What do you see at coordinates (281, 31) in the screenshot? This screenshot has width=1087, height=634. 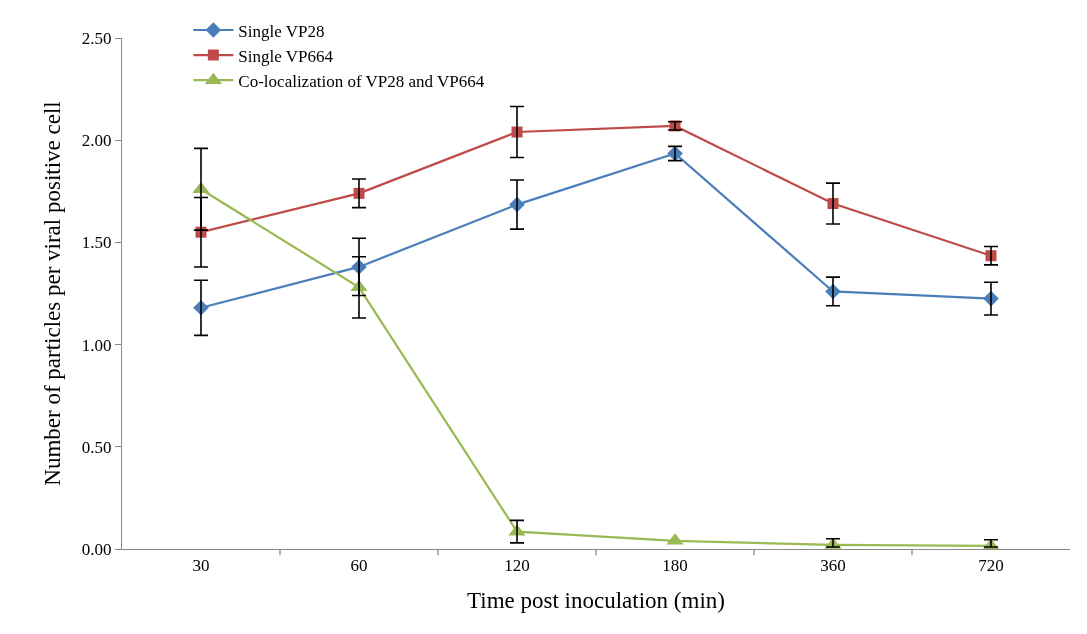 I see `legend-label: Single VP28` at bounding box center [281, 31].